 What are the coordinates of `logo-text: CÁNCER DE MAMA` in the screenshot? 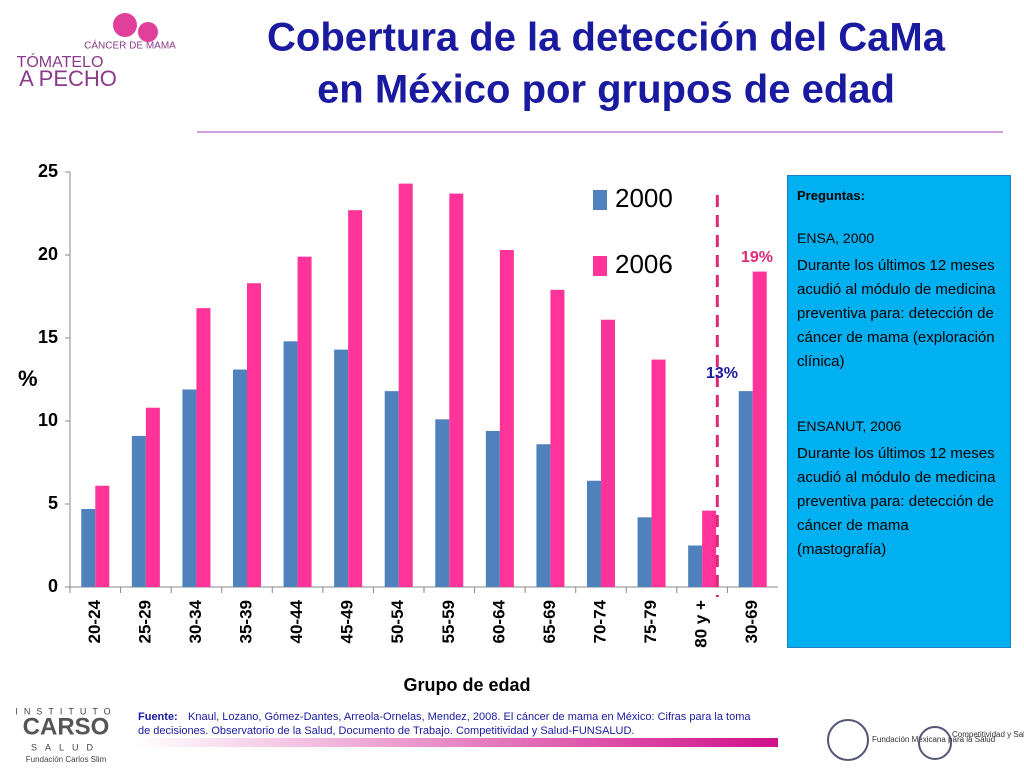 It's located at (130, 45).